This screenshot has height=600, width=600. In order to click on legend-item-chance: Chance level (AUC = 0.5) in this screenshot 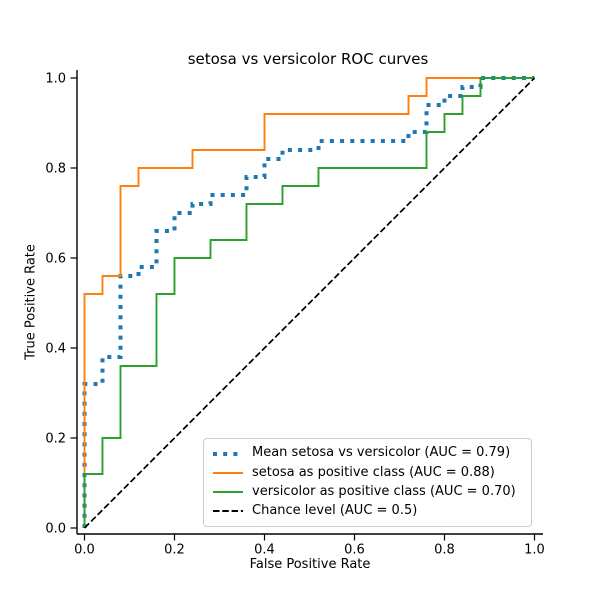, I will do `click(367, 511)`.